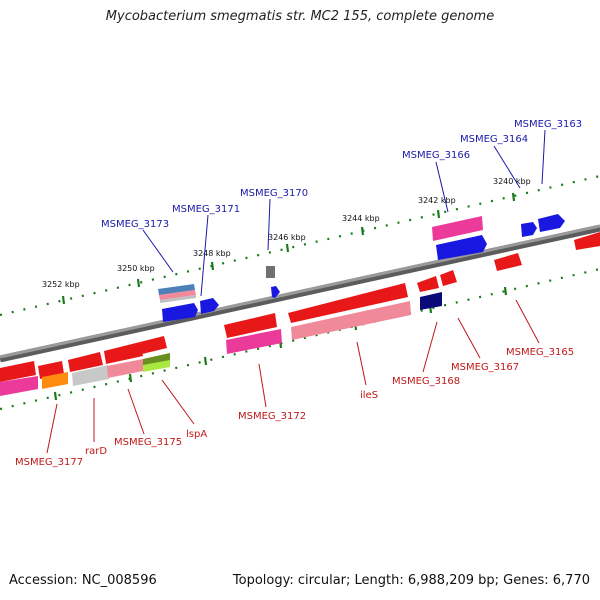 This screenshot has width=600, height=600. What do you see at coordinates (178, 299) in the screenshot?
I see `gene-msmeg-3173-bot` at bounding box center [178, 299].